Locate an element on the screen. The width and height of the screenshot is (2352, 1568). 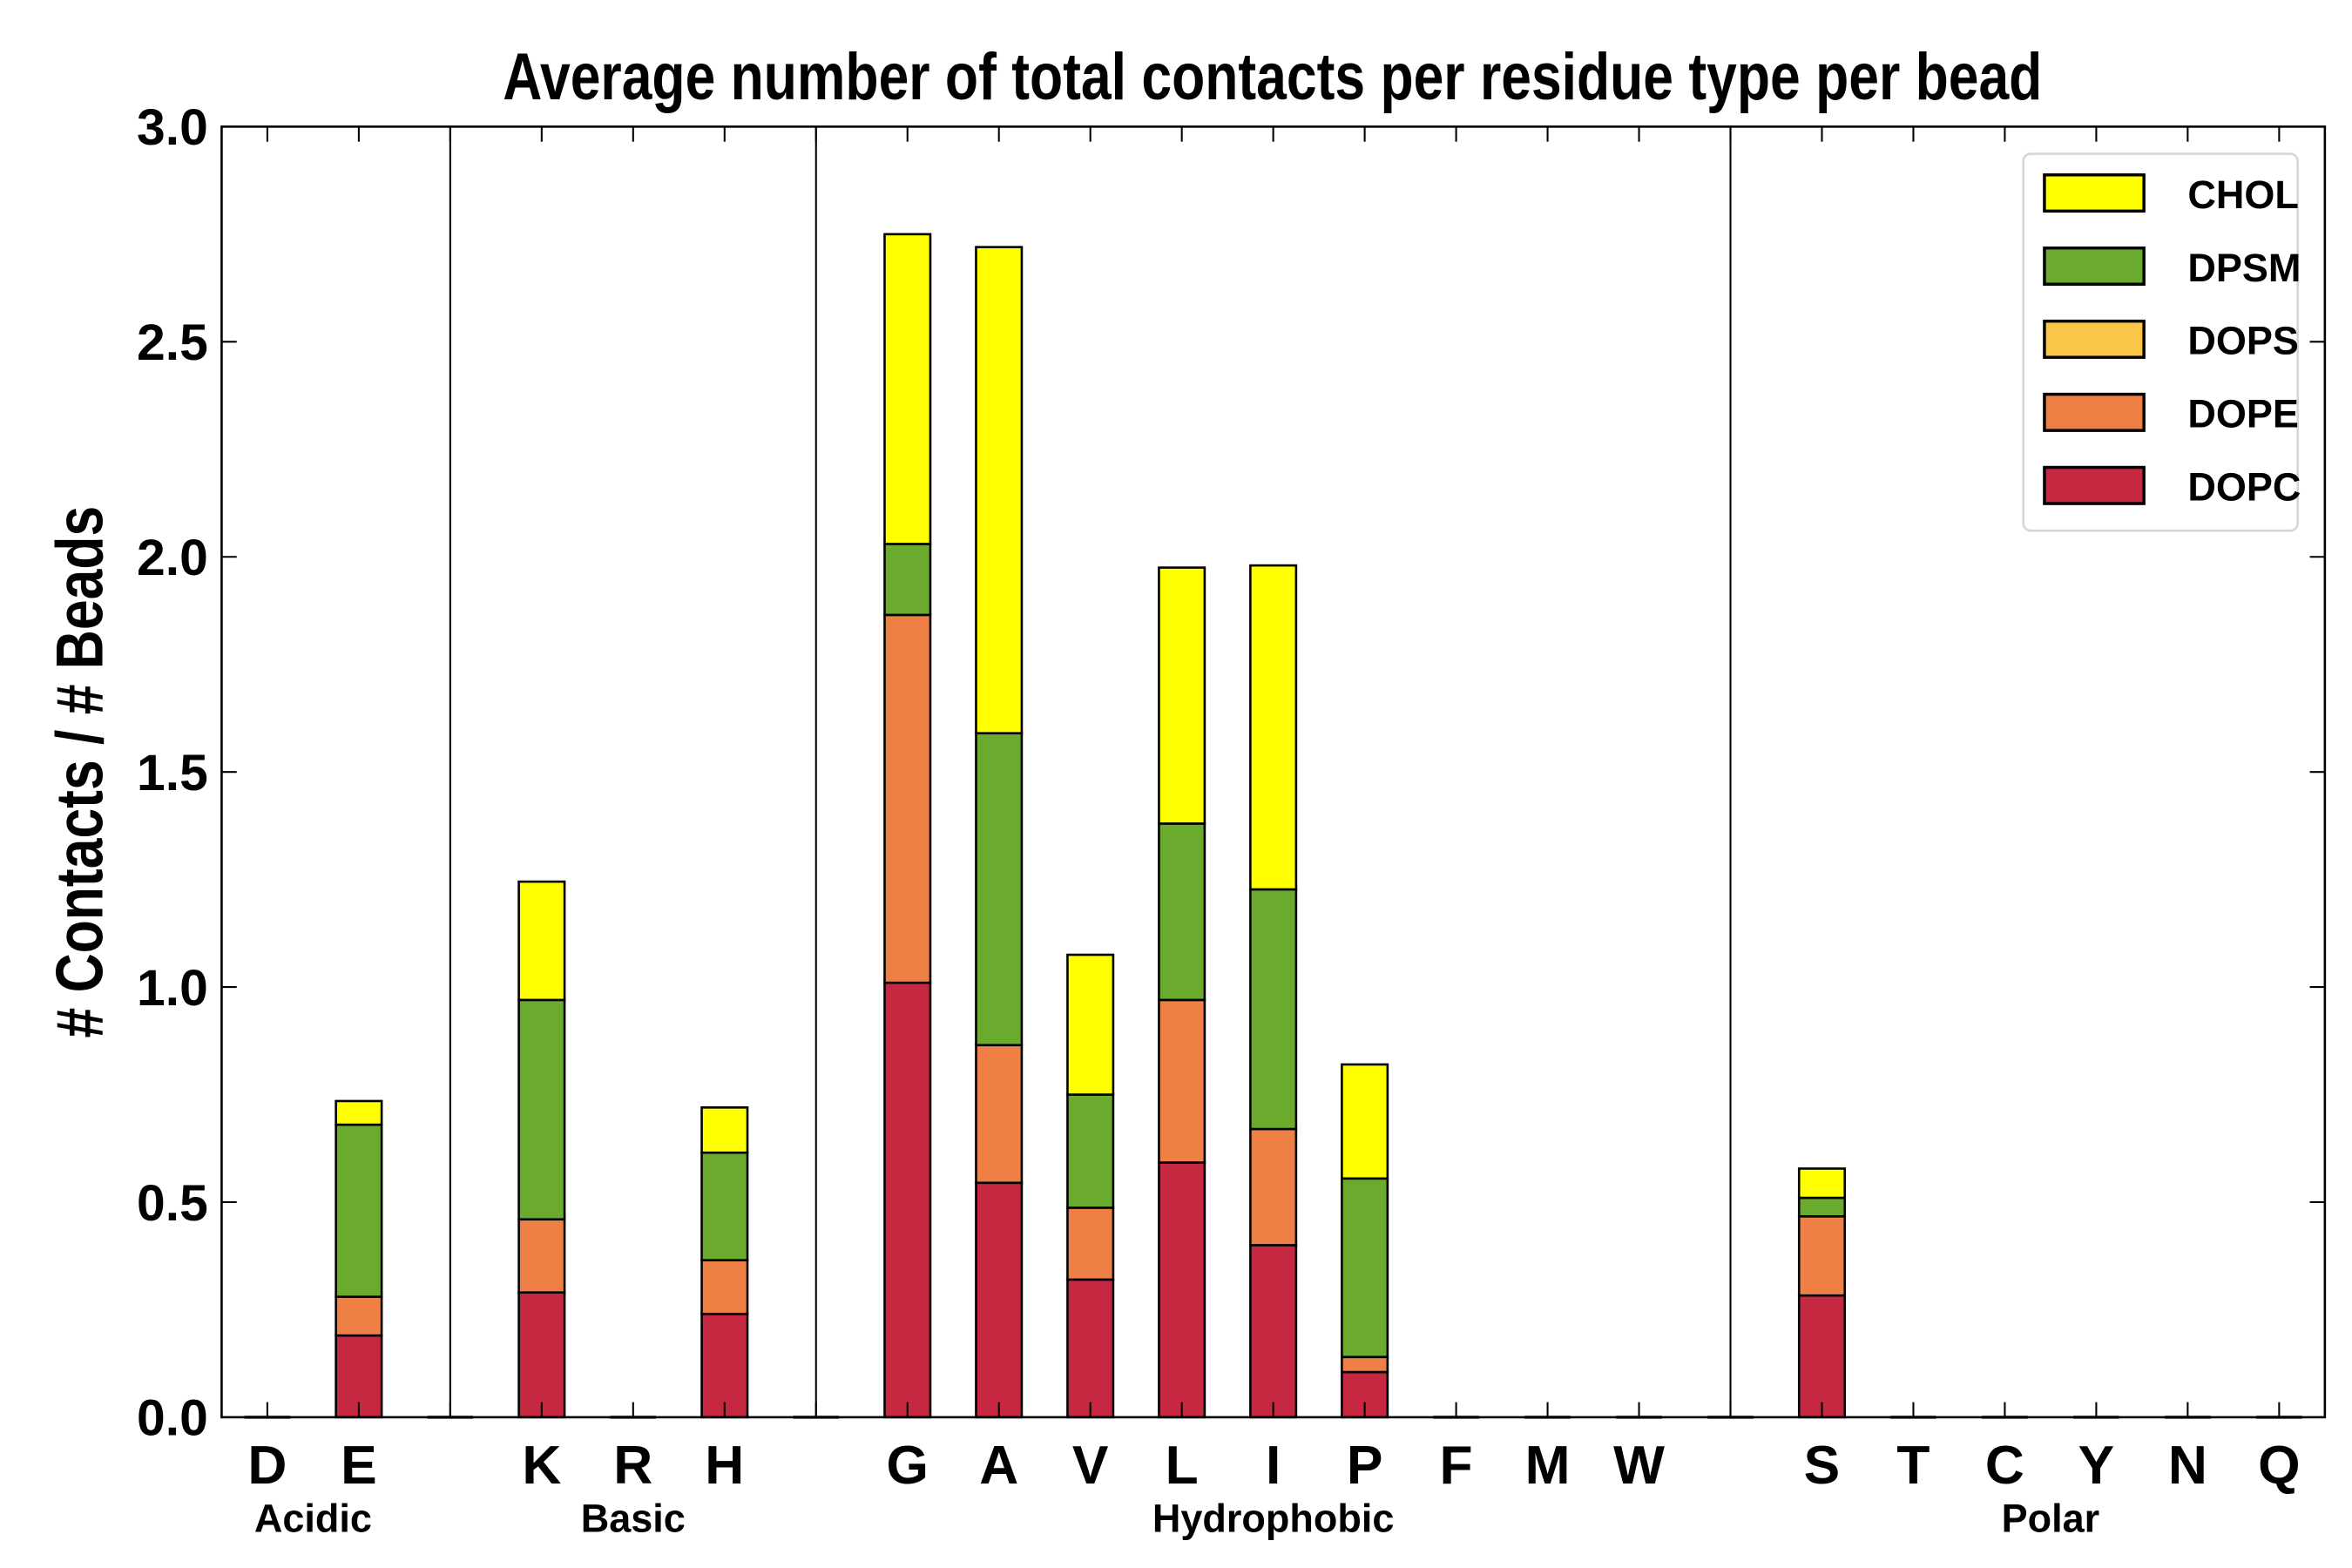
legend-label: DOPC is located at coordinates (2244, 487).